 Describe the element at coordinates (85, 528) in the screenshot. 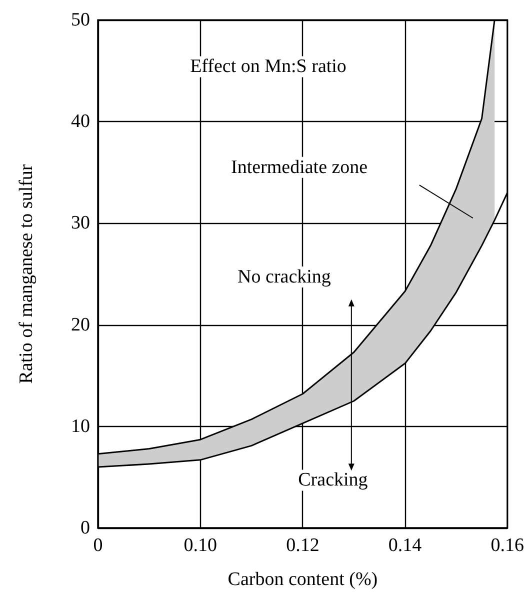

I see `y-tick-label: 0` at that location.